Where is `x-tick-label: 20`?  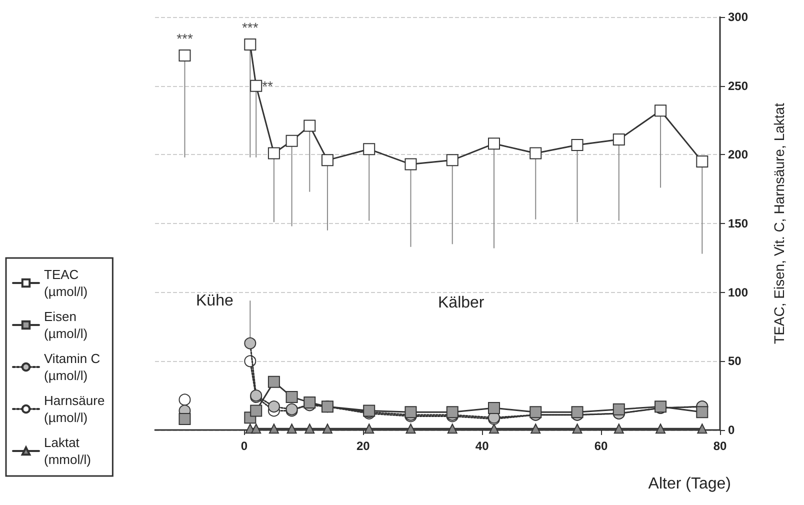
x-tick-label: 20 is located at coordinates (363, 446).